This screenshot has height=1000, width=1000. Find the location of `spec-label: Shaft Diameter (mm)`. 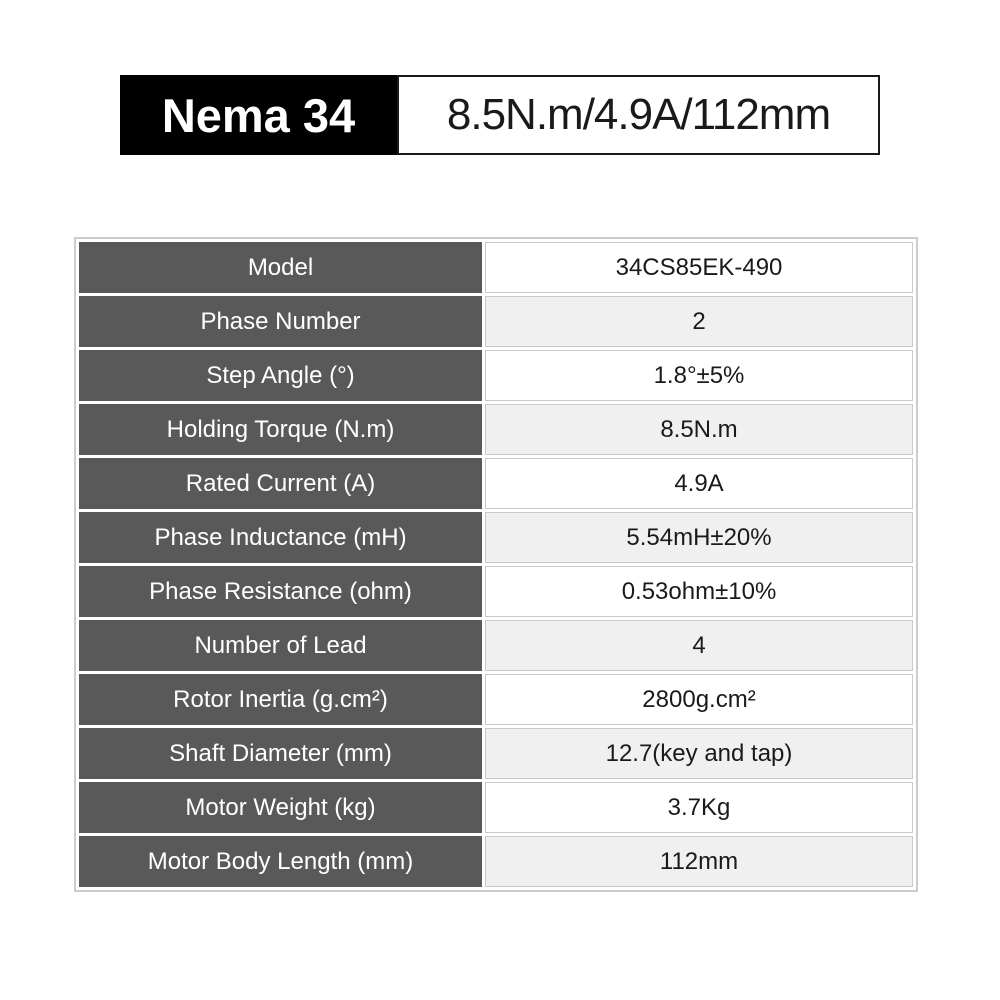

spec-label: Shaft Diameter (mm) is located at coordinates (280, 753).